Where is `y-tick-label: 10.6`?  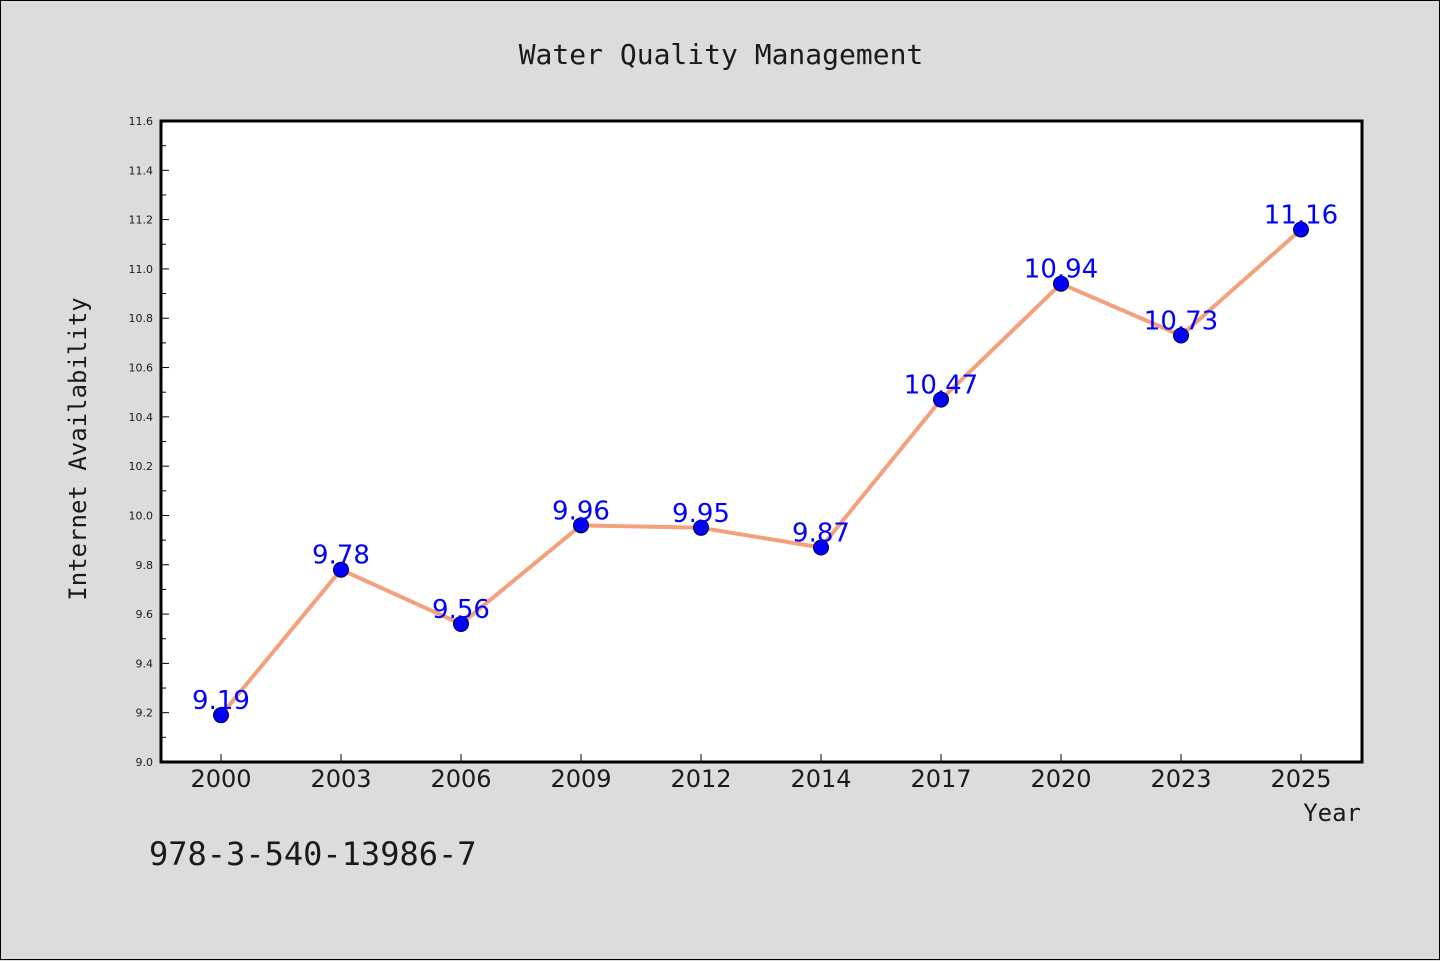
y-tick-label: 10.6 is located at coordinates (141, 368).